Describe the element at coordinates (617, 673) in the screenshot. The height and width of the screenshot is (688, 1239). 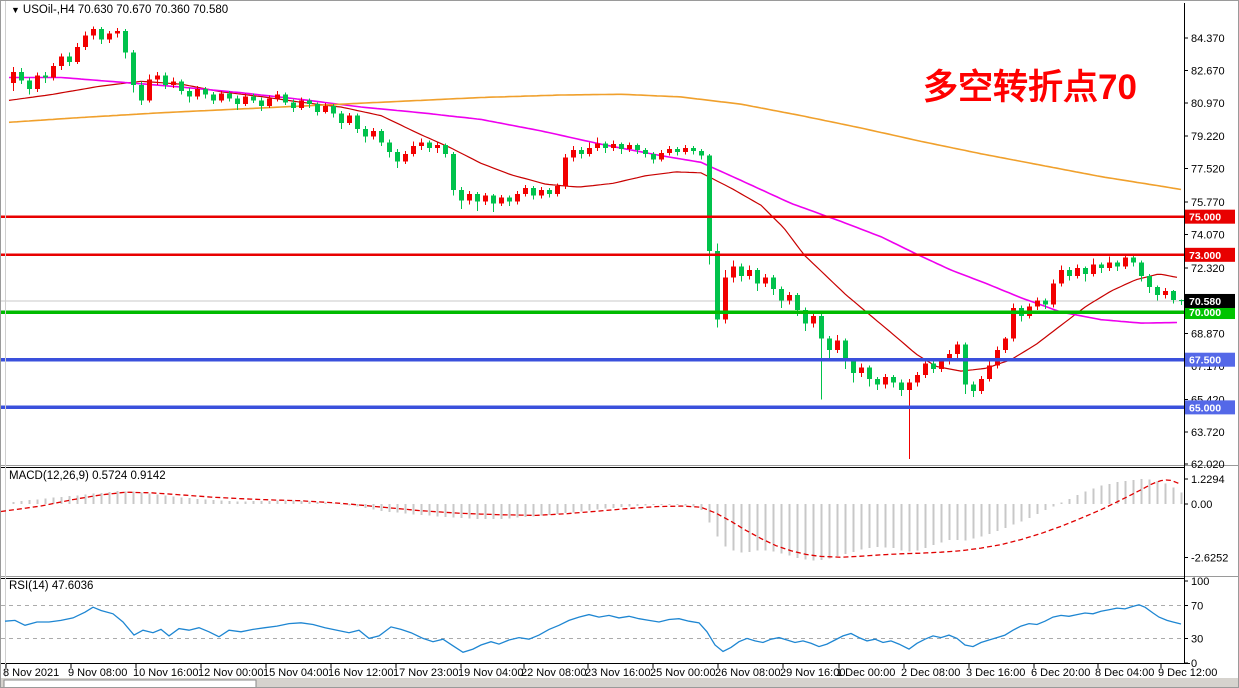
I see `time-label: 23 Nov 16:00` at that location.